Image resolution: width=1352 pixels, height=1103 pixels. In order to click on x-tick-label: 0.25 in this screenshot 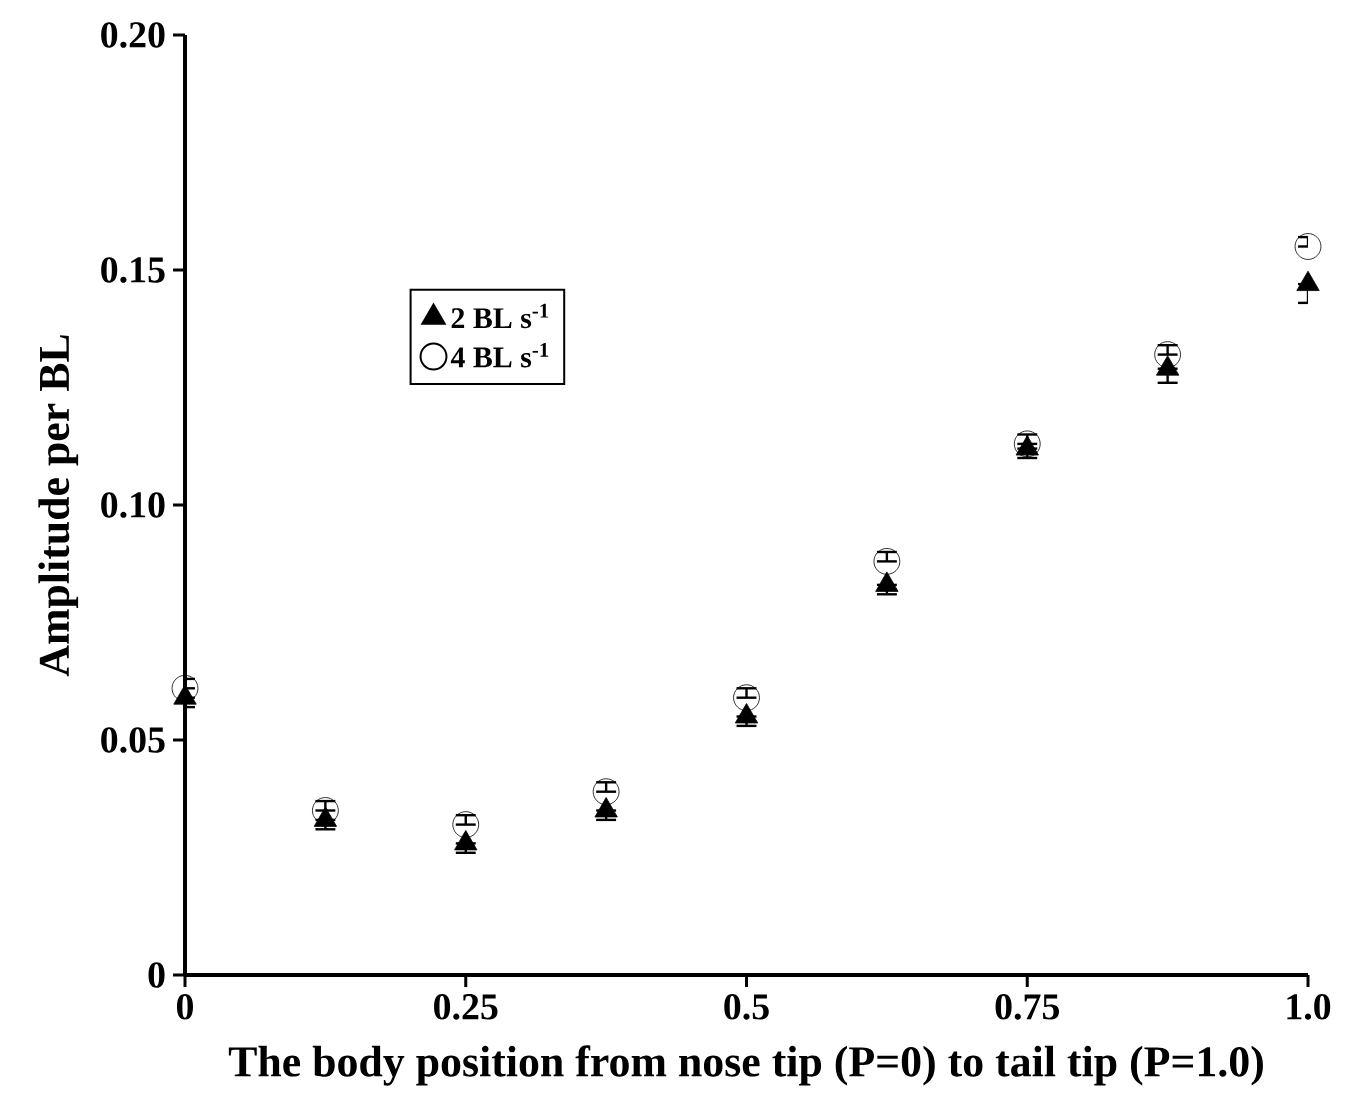, I will do `click(466, 1007)`.